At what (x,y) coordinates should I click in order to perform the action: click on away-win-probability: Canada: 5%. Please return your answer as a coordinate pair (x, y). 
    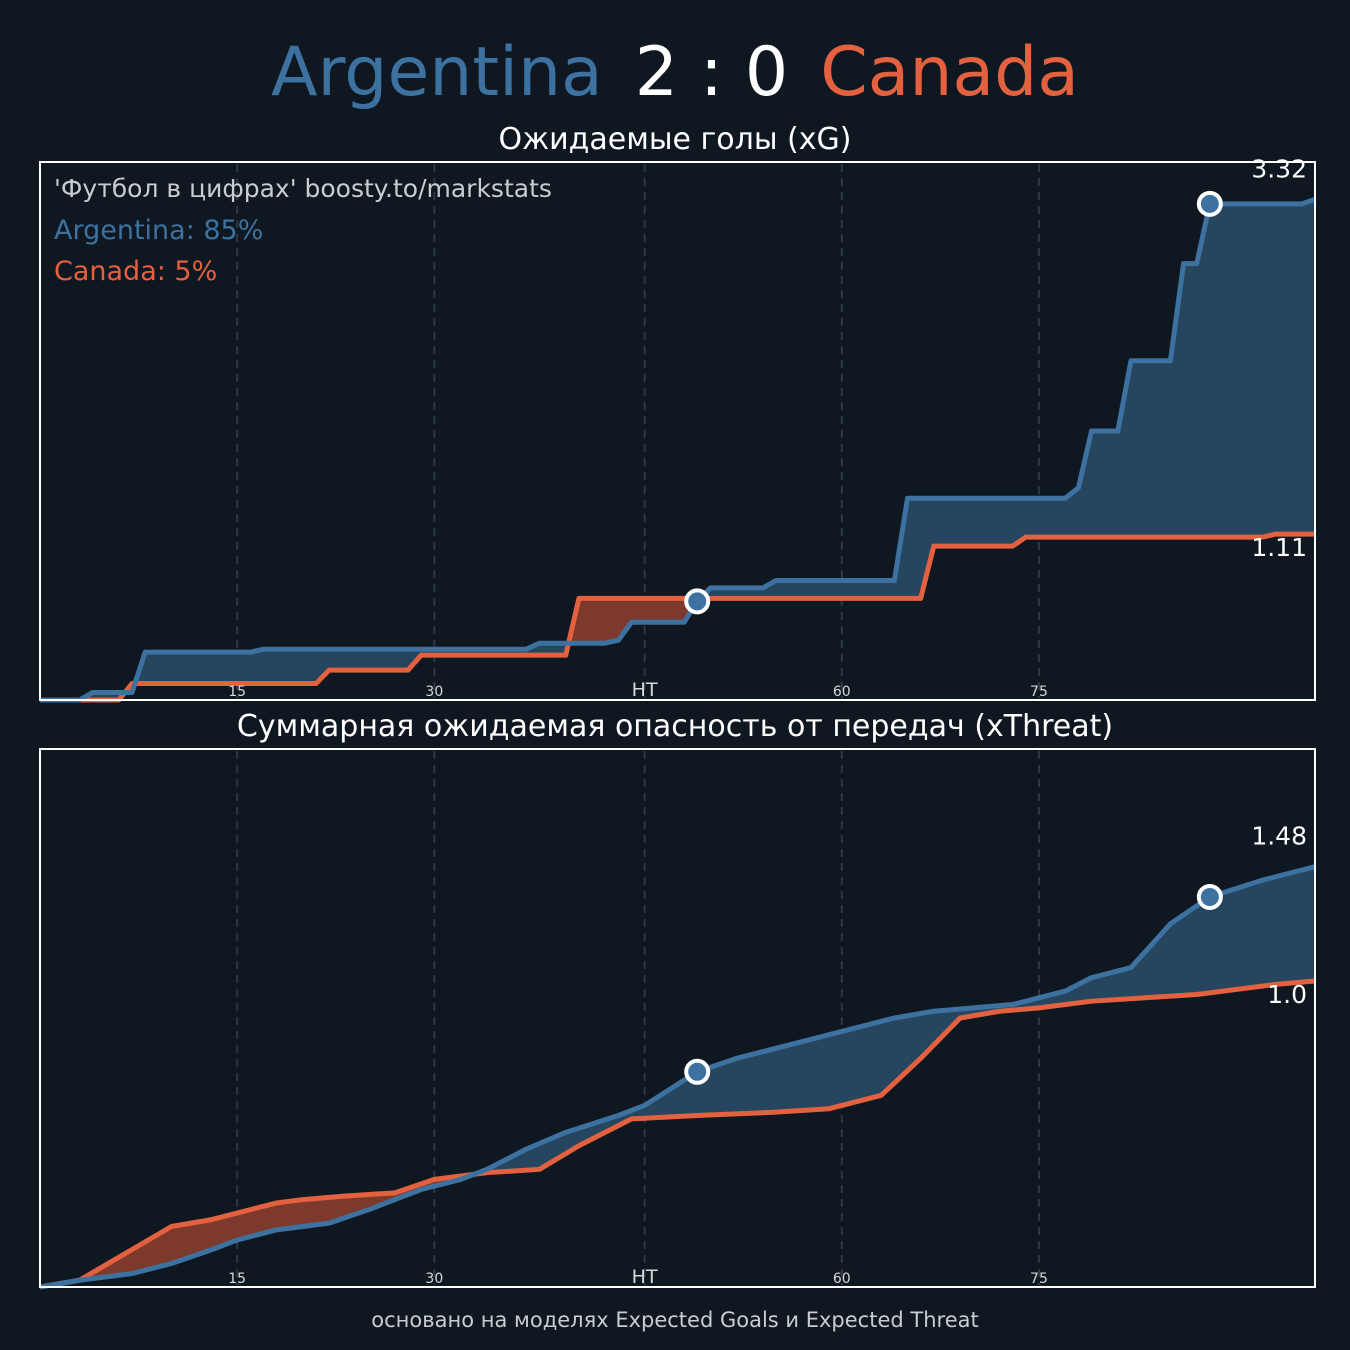
    Looking at the image, I should click on (135, 271).